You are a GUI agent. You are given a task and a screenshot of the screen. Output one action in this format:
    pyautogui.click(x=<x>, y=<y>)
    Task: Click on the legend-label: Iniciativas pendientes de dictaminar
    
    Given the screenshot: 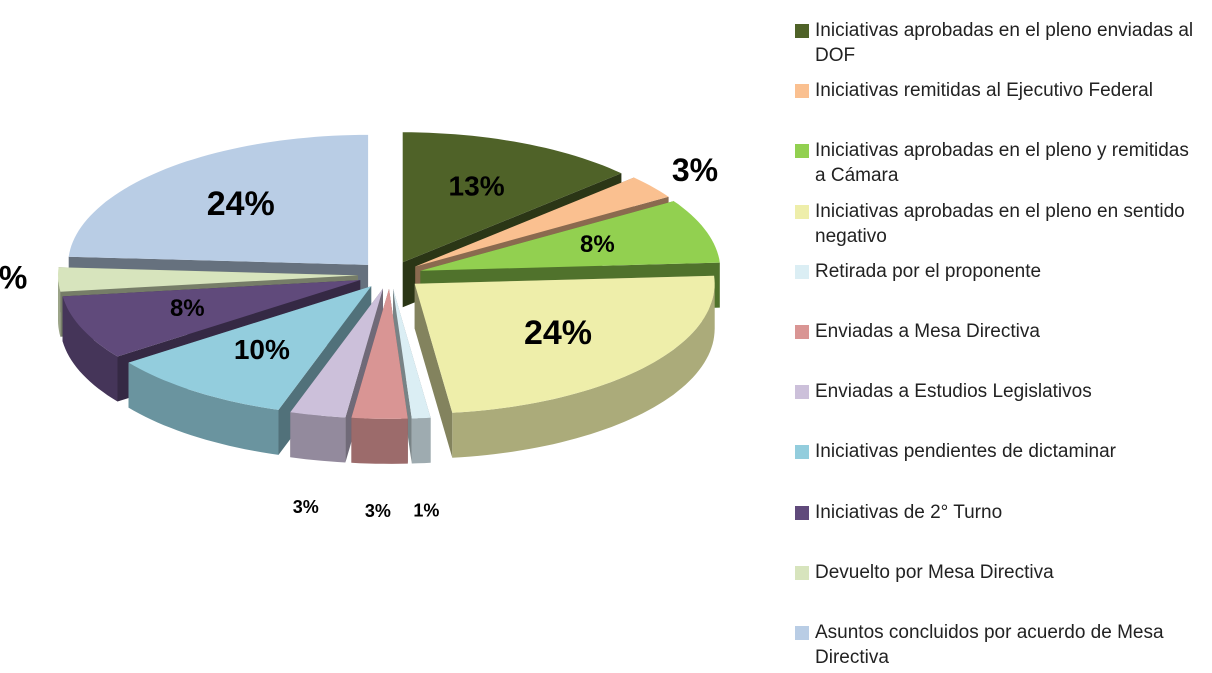 What is the action you would take?
    pyautogui.click(x=966, y=452)
    